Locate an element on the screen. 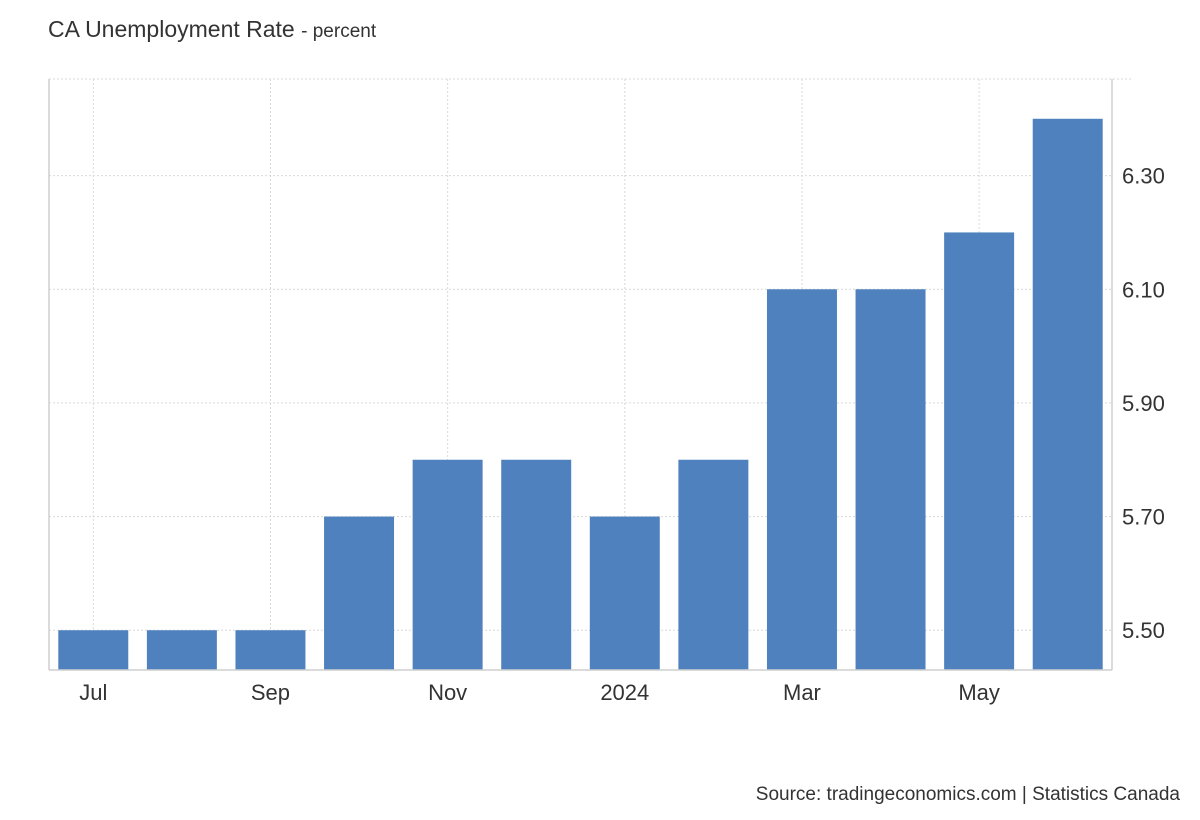 Image resolution: width=1200 pixels, height=820 pixels. bar-oct is located at coordinates (359, 593).